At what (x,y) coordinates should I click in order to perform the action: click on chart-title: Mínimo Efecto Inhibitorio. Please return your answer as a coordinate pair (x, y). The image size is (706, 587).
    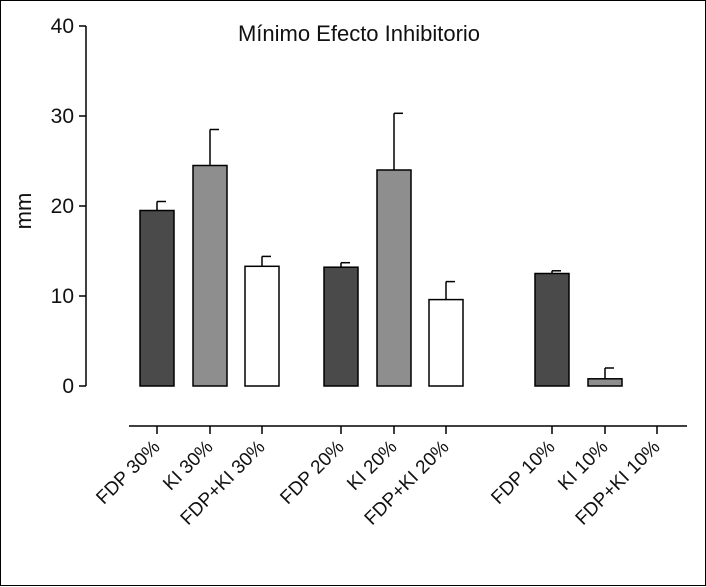
    Looking at the image, I should click on (359, 33).